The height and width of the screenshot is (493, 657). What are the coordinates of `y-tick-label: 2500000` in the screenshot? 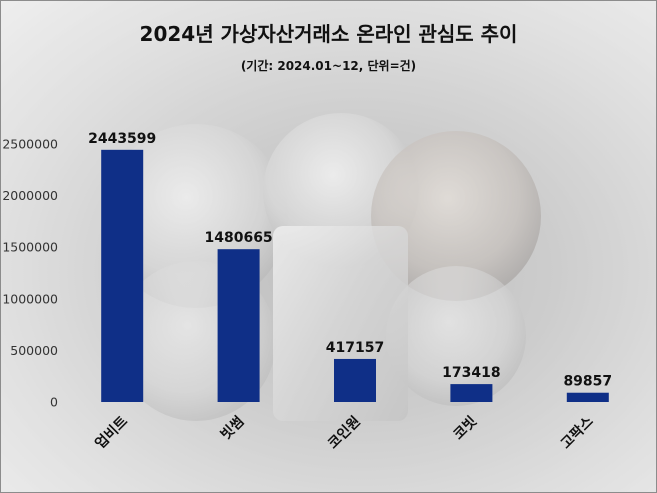 It's located at (30, 144).